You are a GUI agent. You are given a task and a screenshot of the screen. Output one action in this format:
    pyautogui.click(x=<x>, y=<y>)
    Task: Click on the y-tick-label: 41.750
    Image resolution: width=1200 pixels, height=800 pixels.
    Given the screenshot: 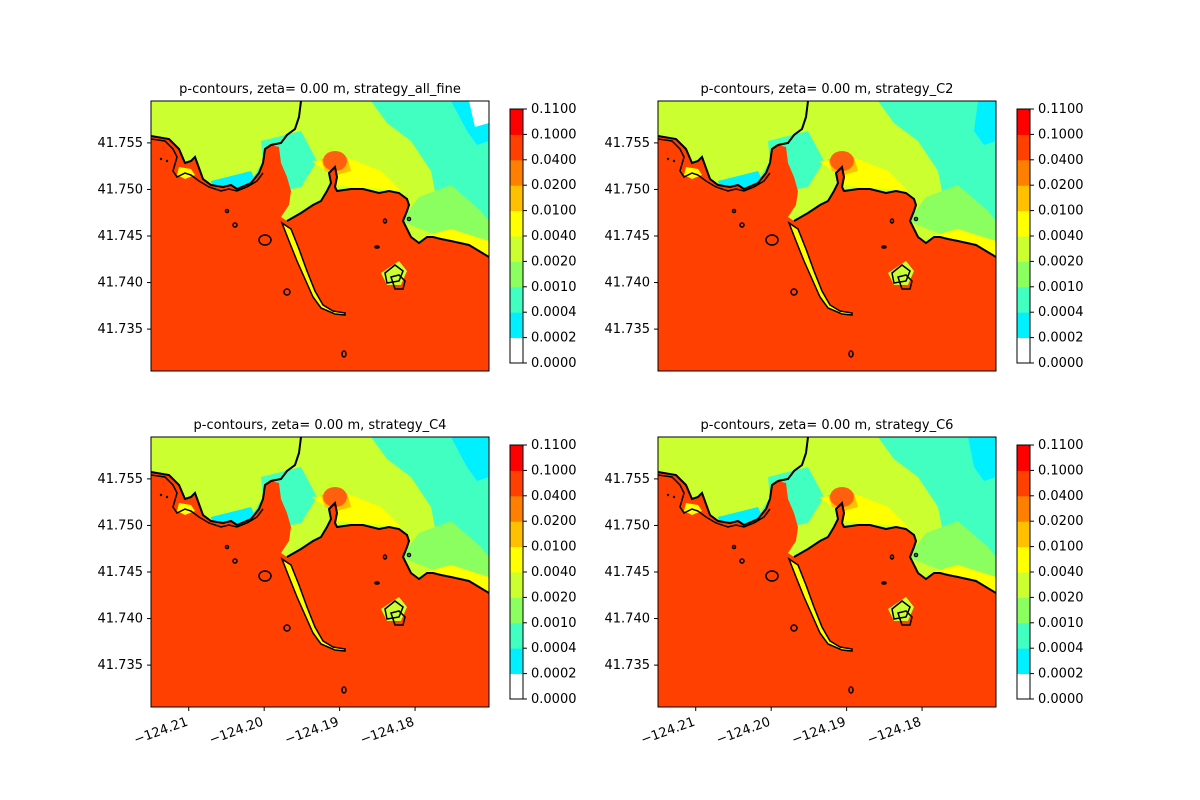 What is the action you would take?
    pyautogui.click(x=121, y=189)
    